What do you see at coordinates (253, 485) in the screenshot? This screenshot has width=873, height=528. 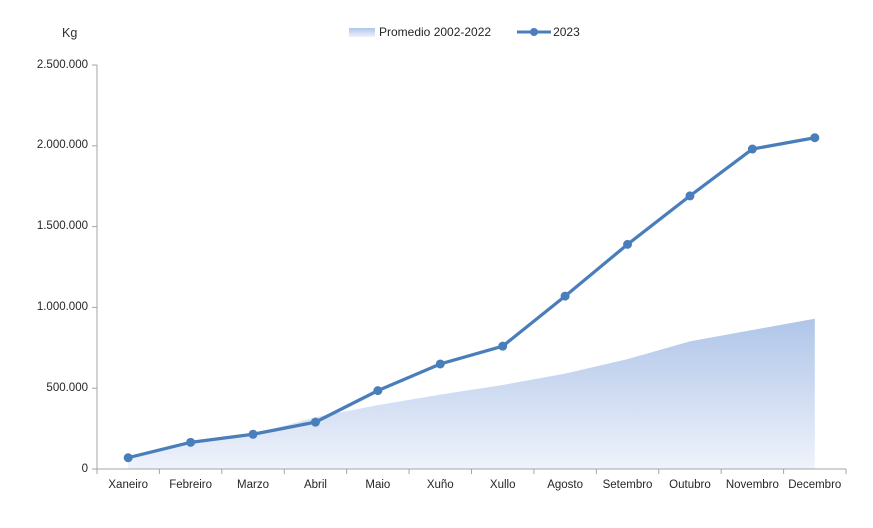 I see `x-tick-label: Marzo` at bounding box center [253, 485].